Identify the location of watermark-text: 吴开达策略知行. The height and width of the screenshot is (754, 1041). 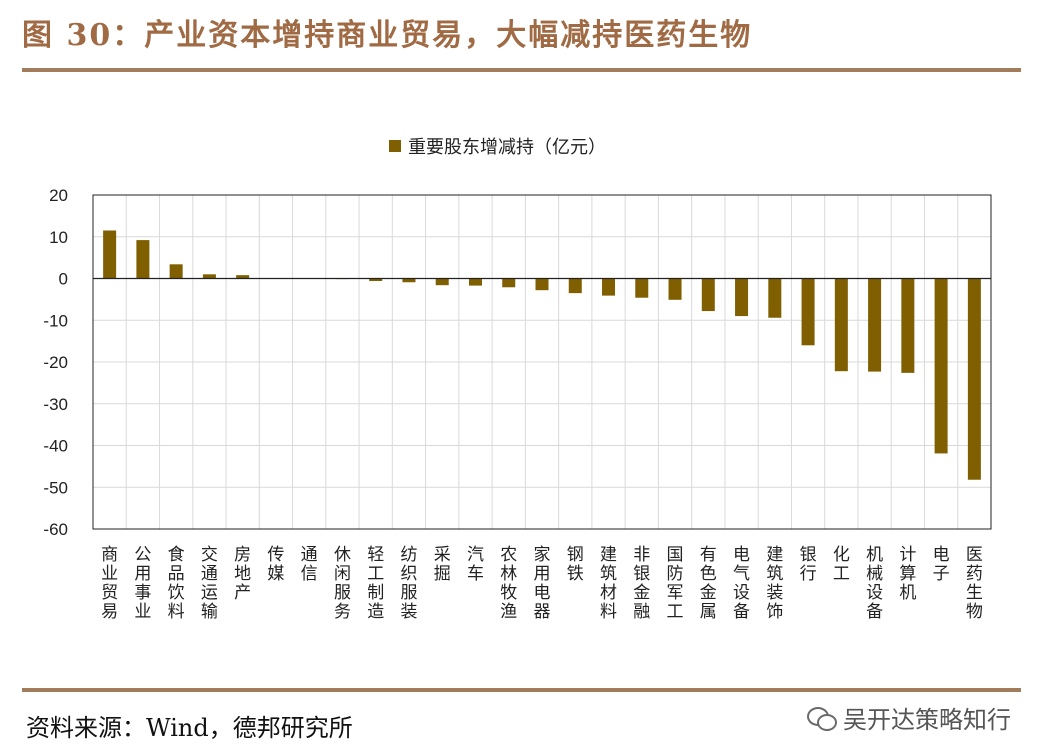
(927, 720).